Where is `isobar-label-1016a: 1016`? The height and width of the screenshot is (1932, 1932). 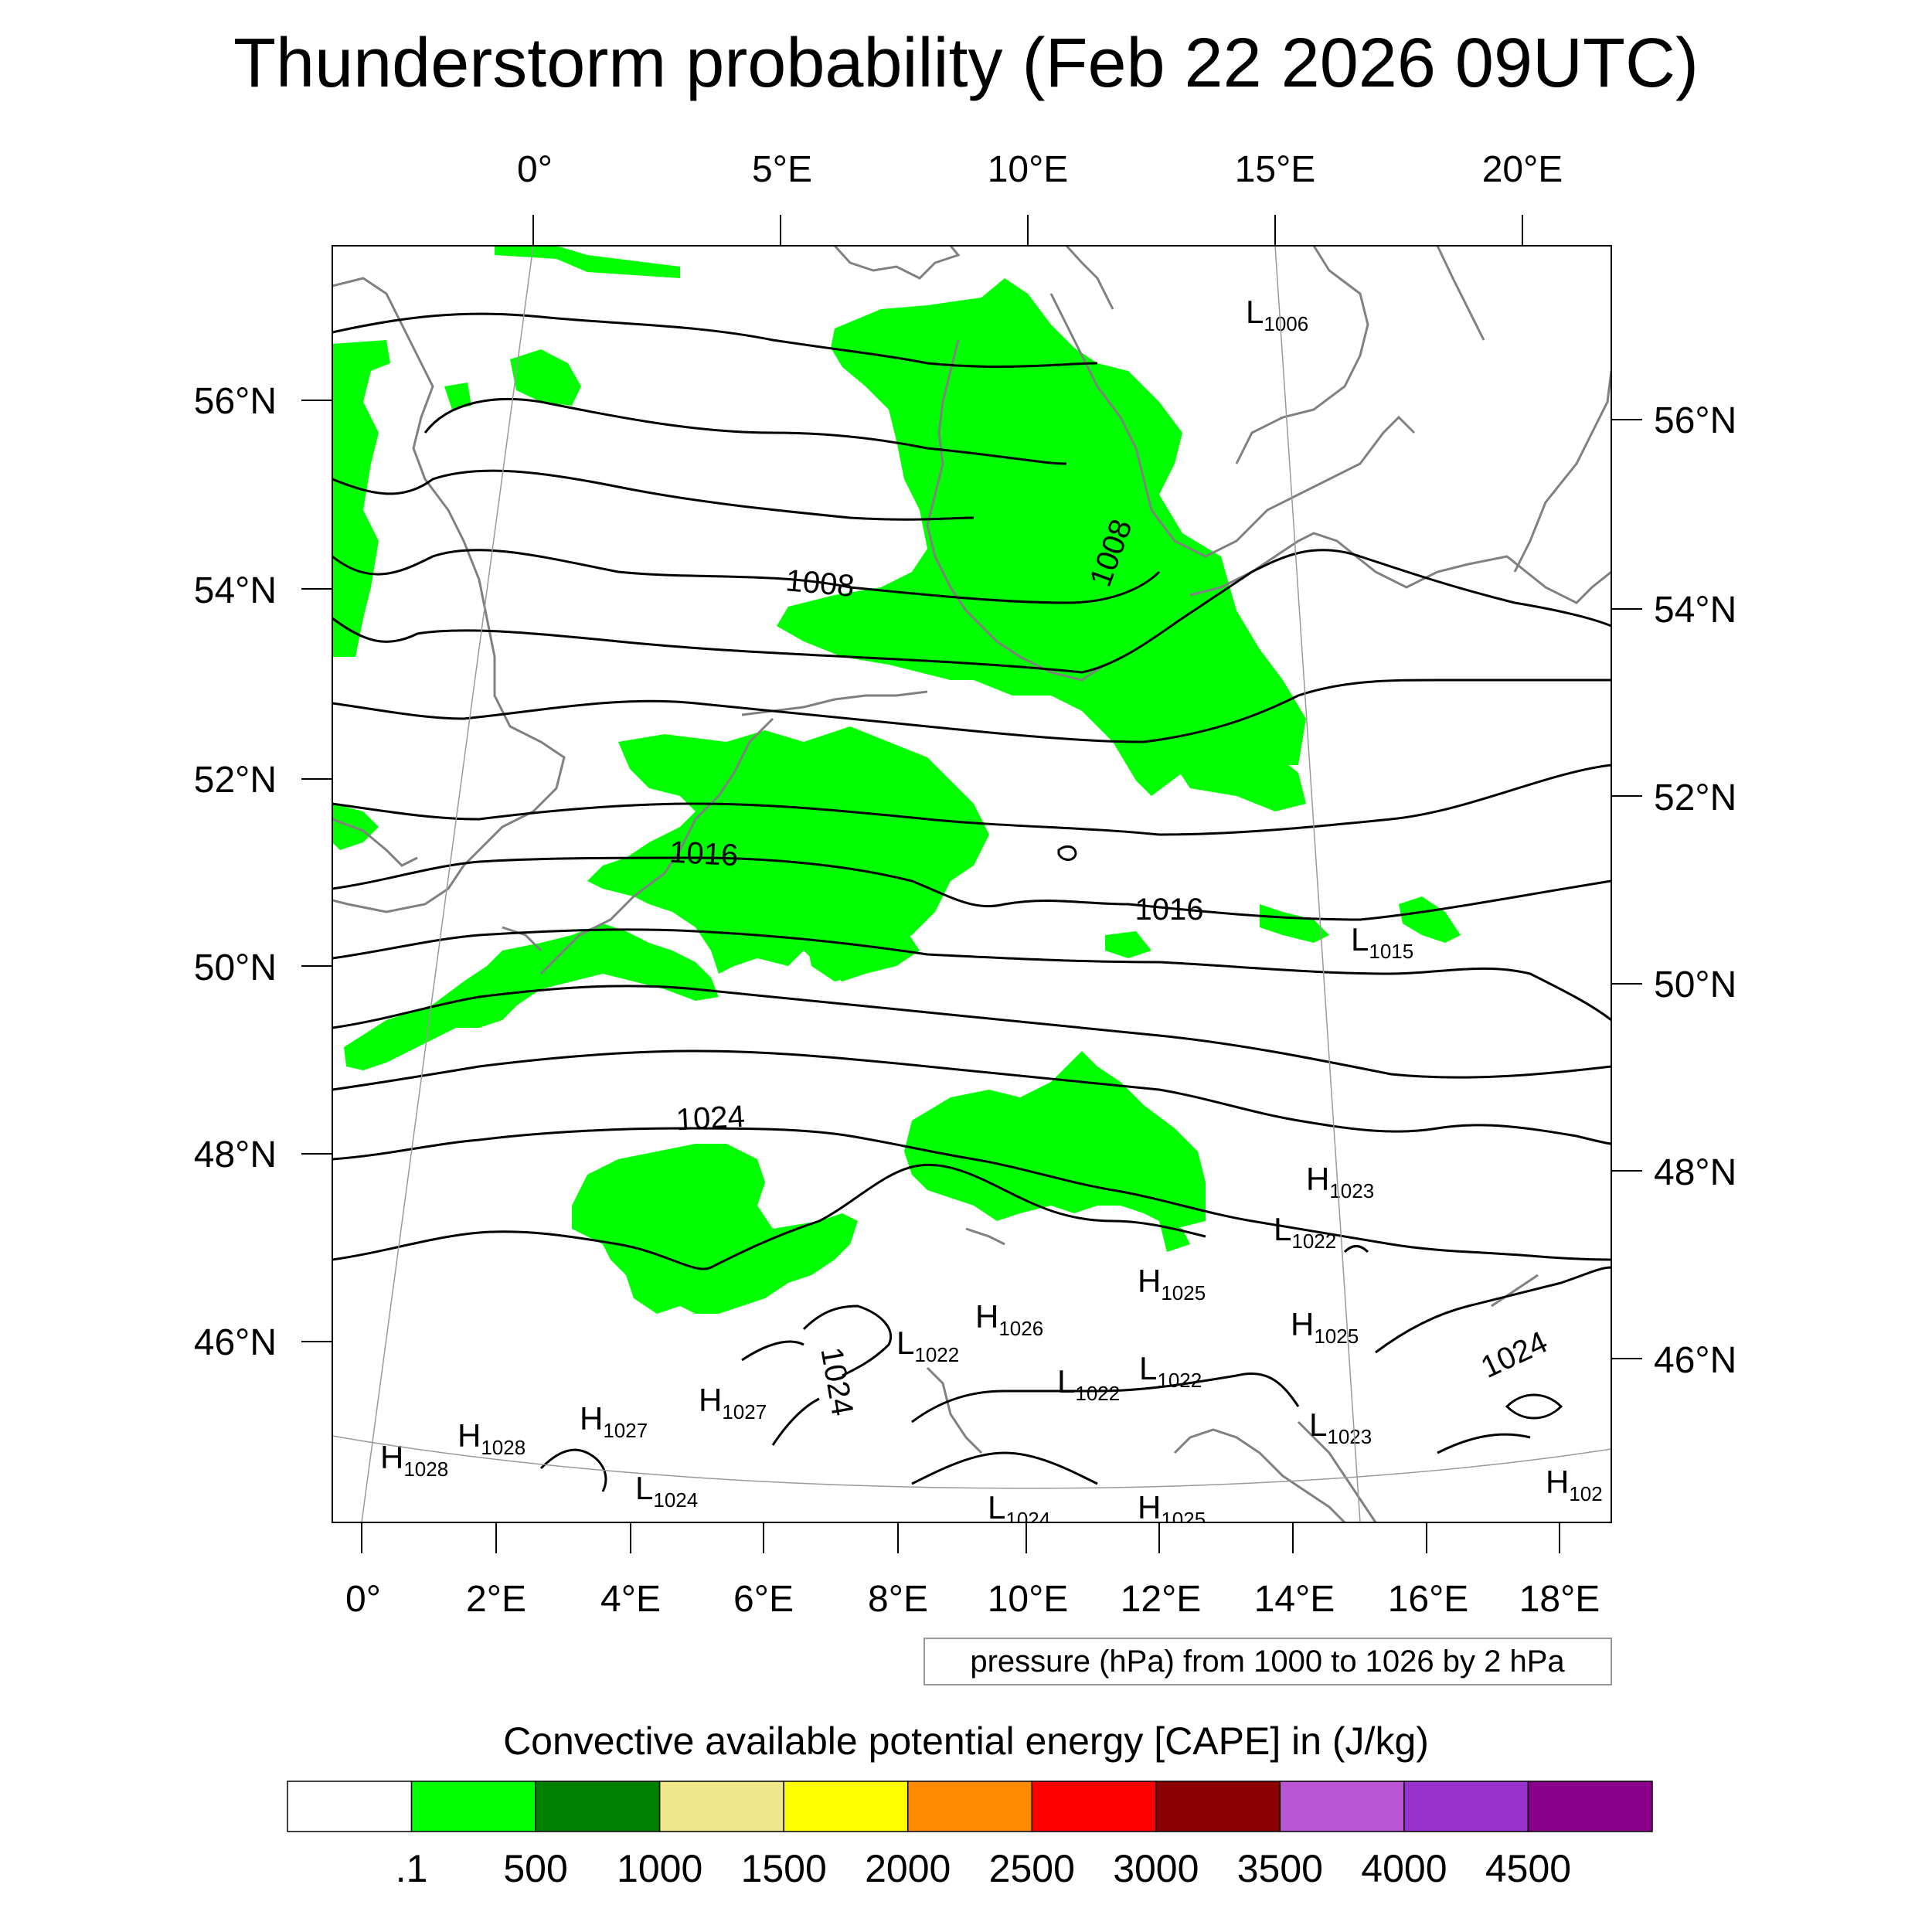
isobar-label-1016a: 1016 is located at coordinates (703, 854).